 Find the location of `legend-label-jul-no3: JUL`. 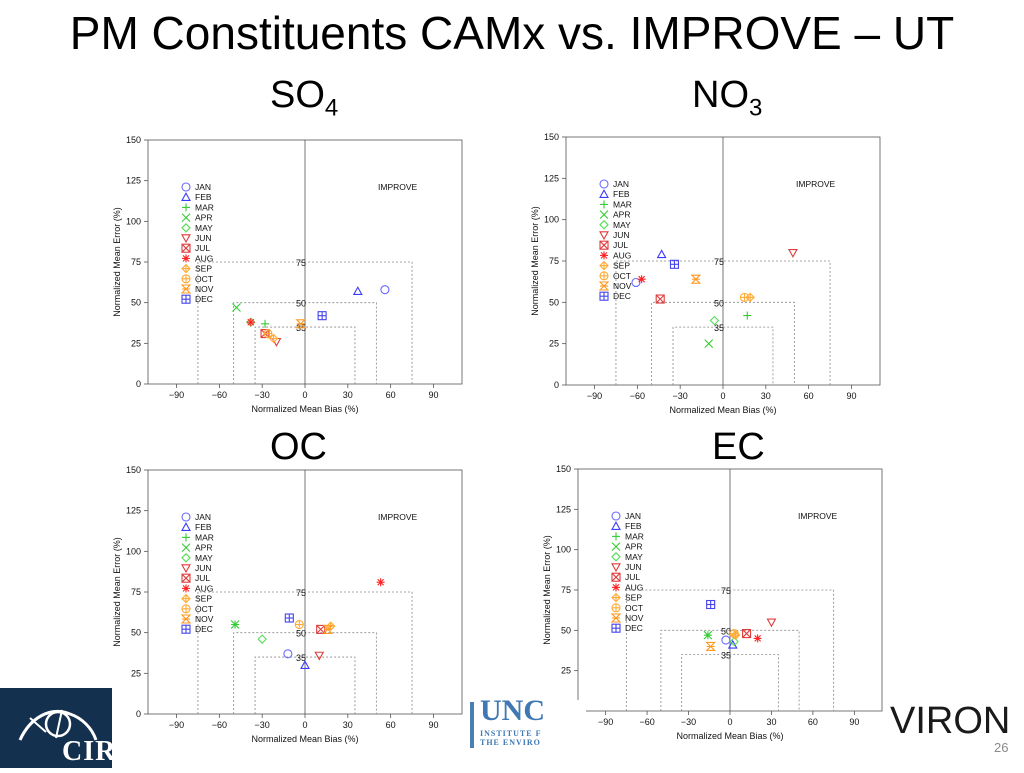

legend-label-jul-no3: JUL is located at coordinates (620, 245).